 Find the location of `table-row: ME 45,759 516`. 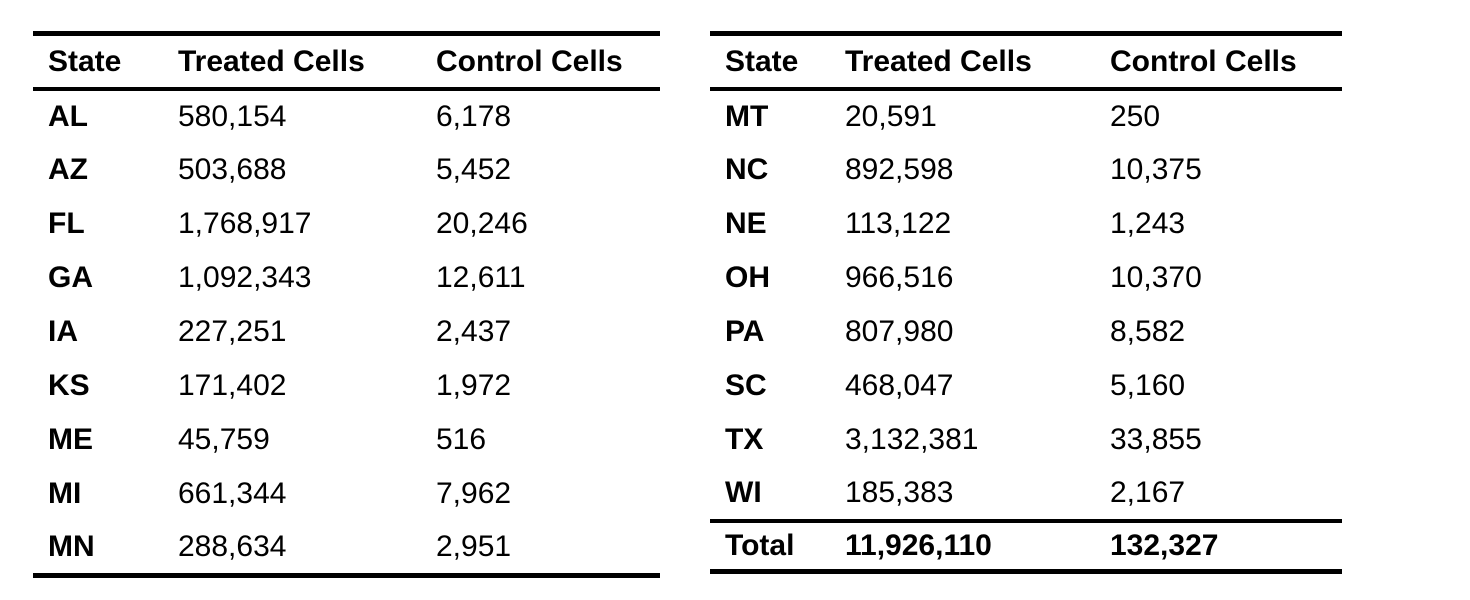

table-row: ME 45,759 516 is located at coordinates (346, 440).